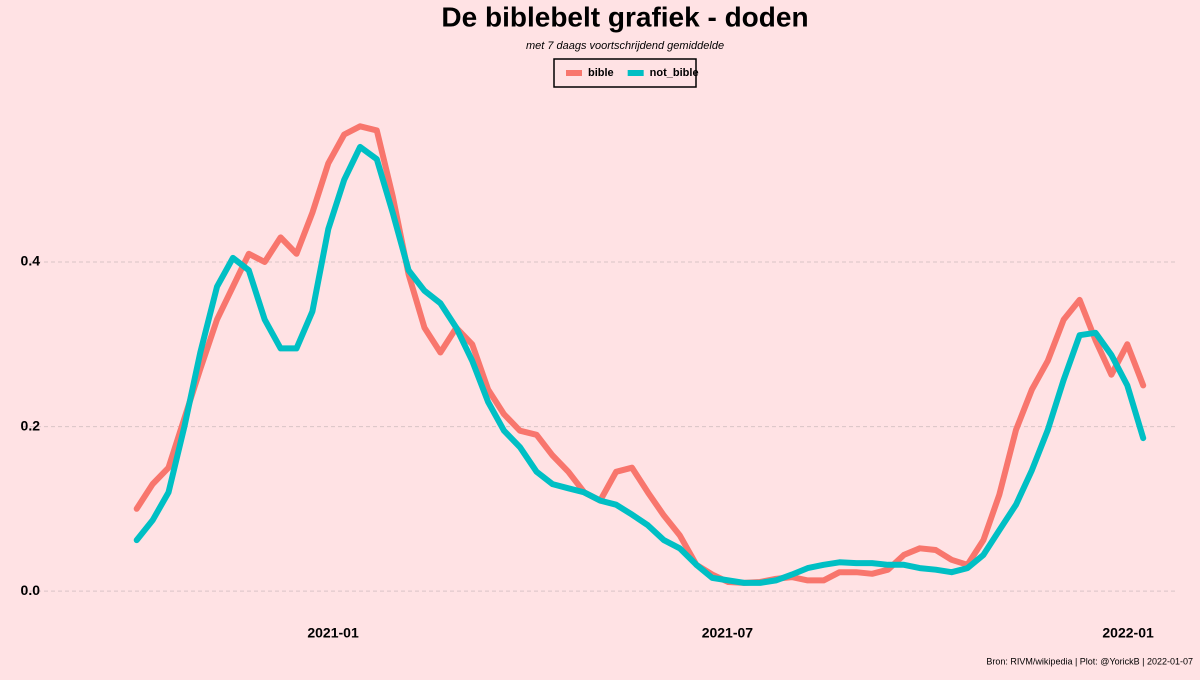 Image resolution: width=1200 pixels, height=680 pixels. Describe the element at coordinates (333, 633) in the screenshot. I see `x-tick-label: 2021-01` at that location.